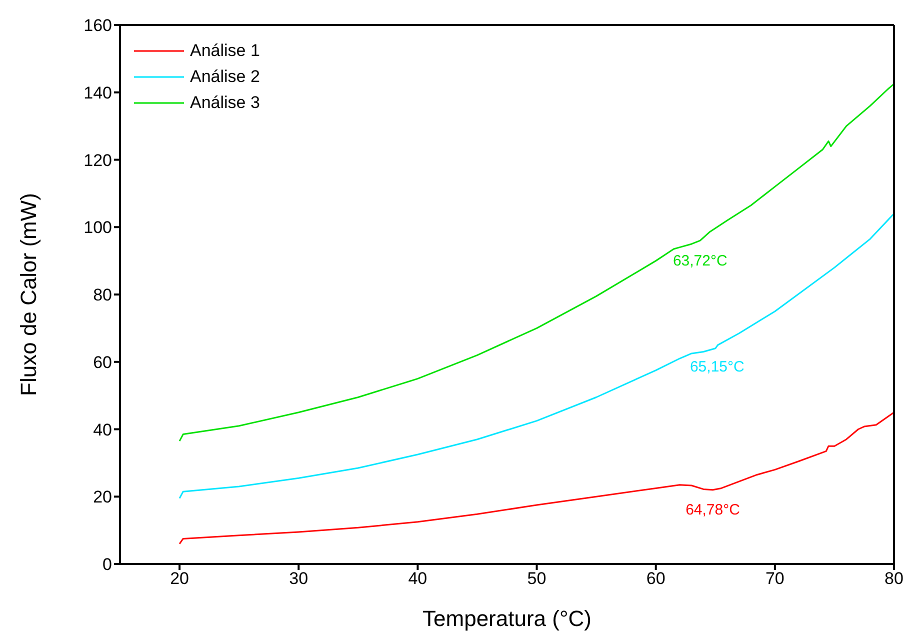  I want to click on annotation: 65,15°C, so click(717, 367).